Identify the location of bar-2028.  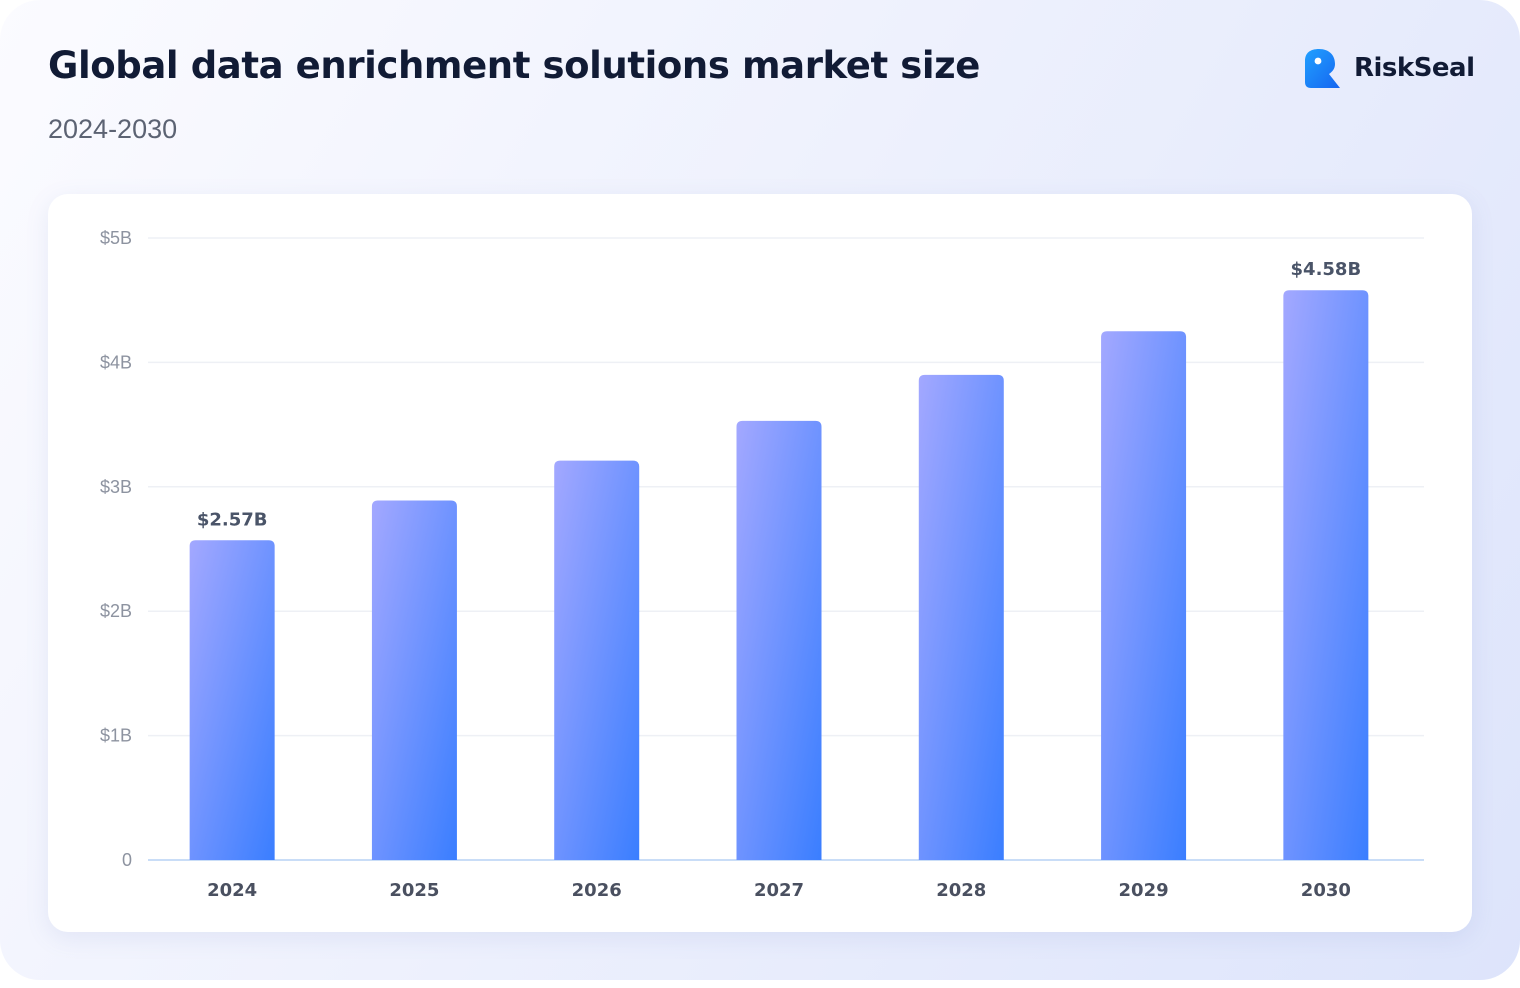
(961, 617).